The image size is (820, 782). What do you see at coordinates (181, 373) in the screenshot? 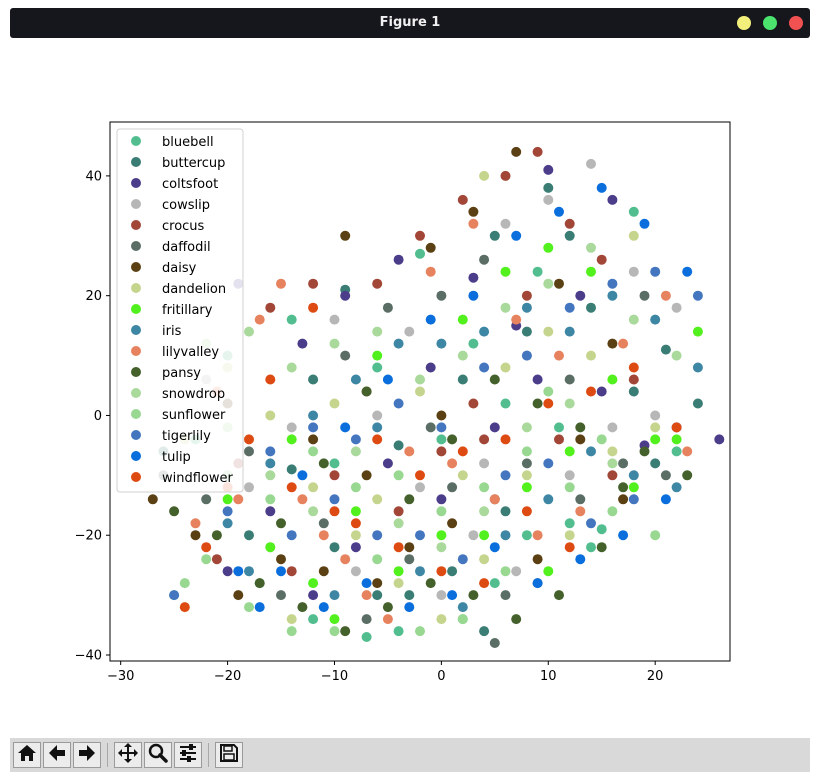
I see `legend-label: pansy` at bounding box center [181, 373].